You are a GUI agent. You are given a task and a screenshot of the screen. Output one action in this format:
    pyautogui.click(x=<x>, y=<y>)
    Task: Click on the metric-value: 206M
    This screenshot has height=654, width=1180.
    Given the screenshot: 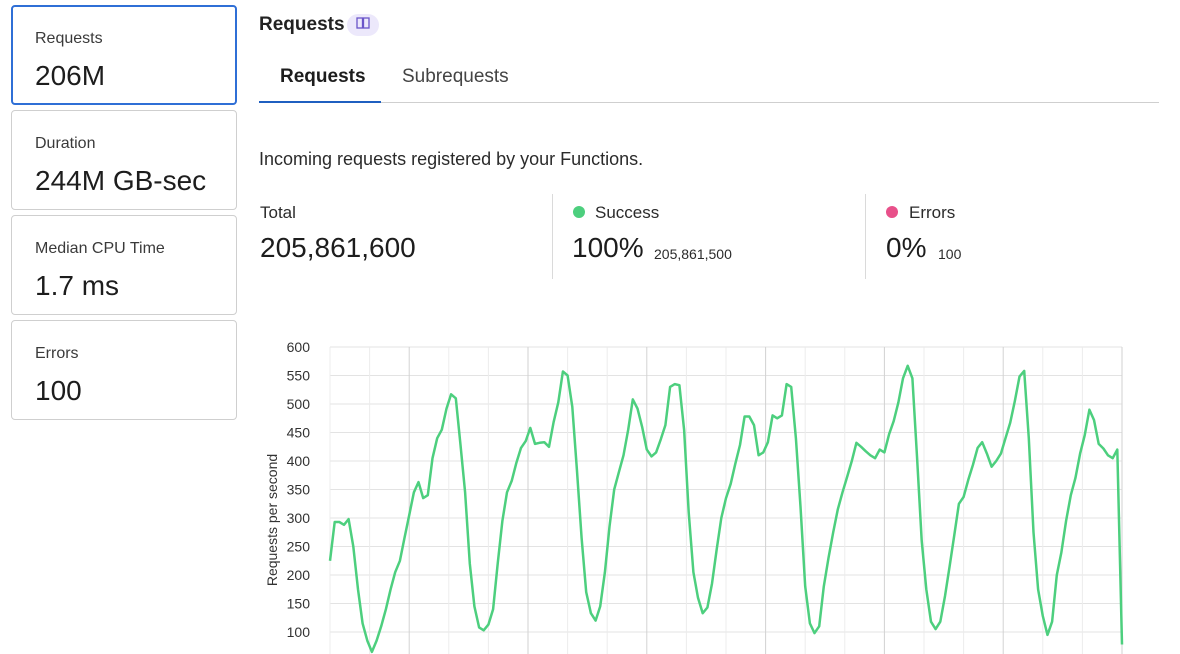 What is the action you would take?
    pyautogui.click(x=70, y=75)
    